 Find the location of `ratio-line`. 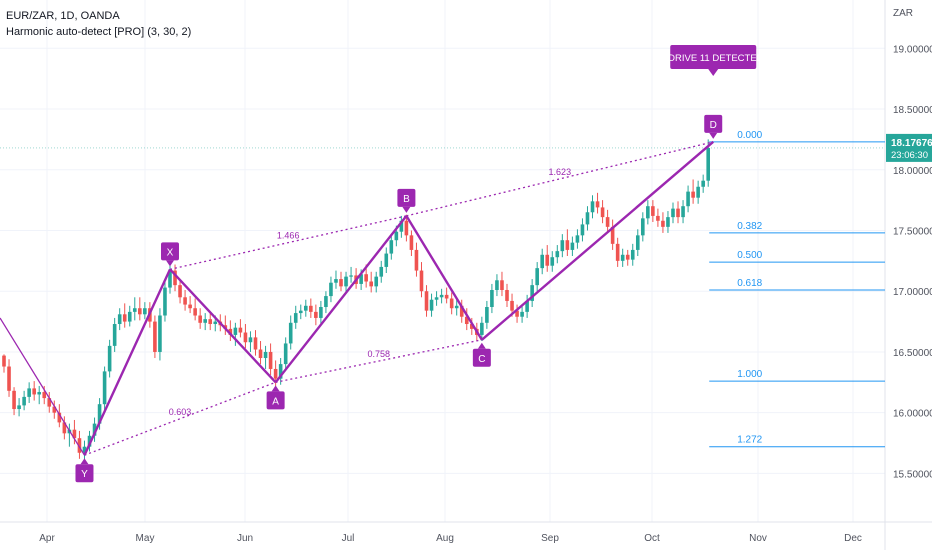

ratio-line is located at coordinates (180, 418).